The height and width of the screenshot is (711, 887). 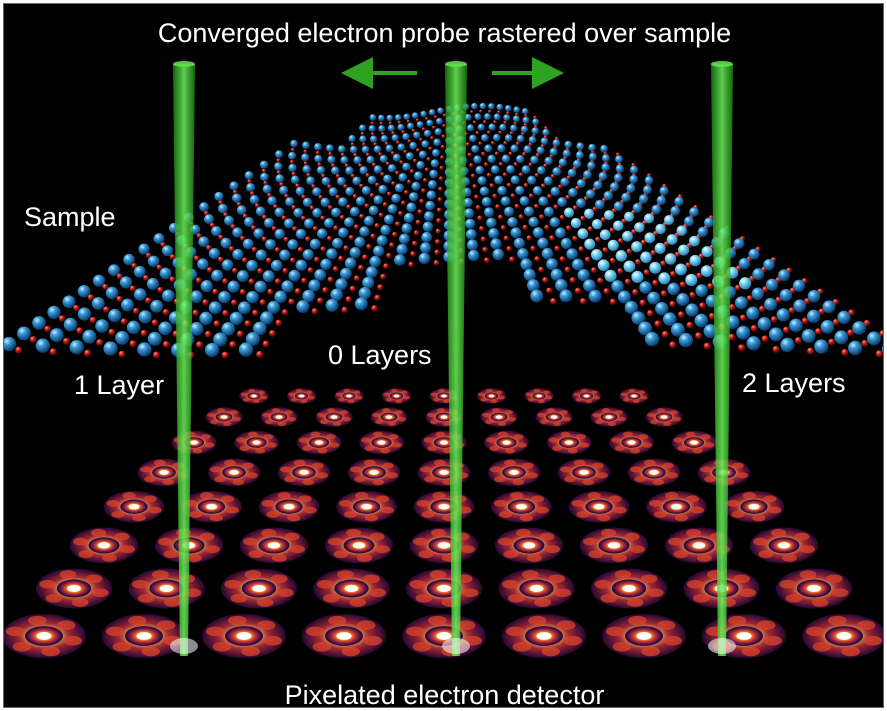 What do you see at coordinates (184, 358) in the screenshot?
I see `electron-beam` at bounding box center [184, 358].